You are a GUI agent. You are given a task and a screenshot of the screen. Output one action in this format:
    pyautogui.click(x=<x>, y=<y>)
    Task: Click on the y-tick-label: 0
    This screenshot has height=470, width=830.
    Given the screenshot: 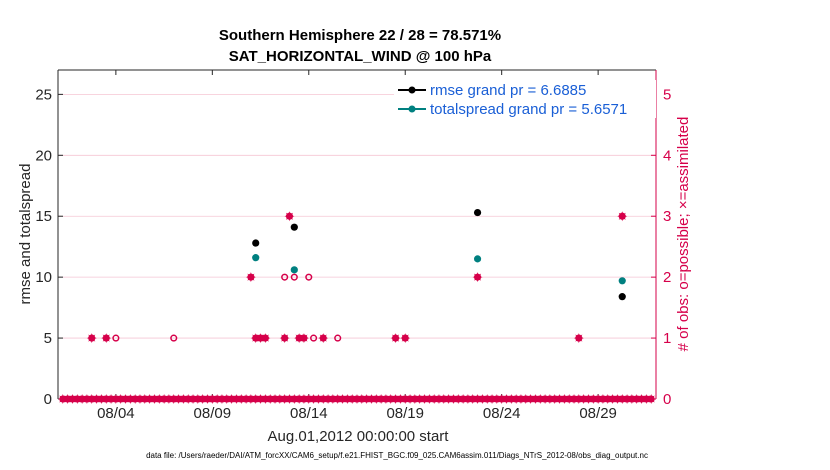 What is the action you would take?
    pyautogui.click(x=48, y=399)
    